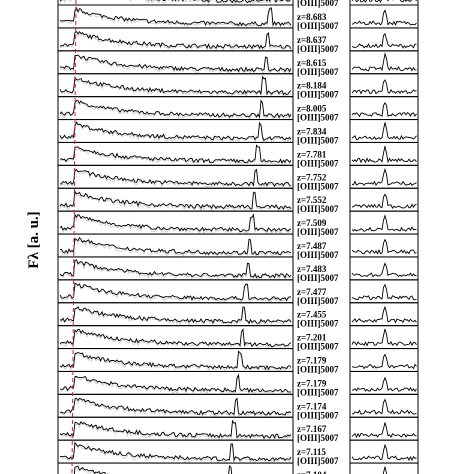  I want to click on redshift-label: z=7.834, so click(312, 132).